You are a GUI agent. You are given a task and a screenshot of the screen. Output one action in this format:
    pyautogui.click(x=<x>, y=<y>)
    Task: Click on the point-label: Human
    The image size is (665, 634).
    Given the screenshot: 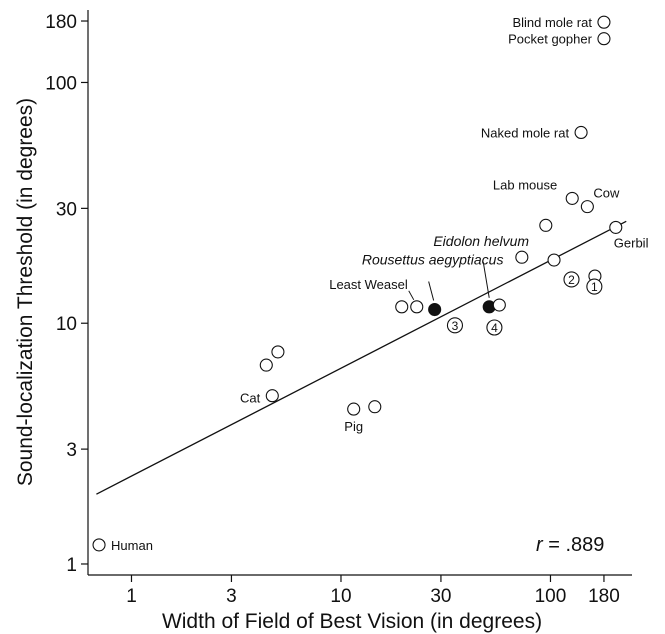 What is the action you would take?
    pyautogui.click(x=132, y=545)
    